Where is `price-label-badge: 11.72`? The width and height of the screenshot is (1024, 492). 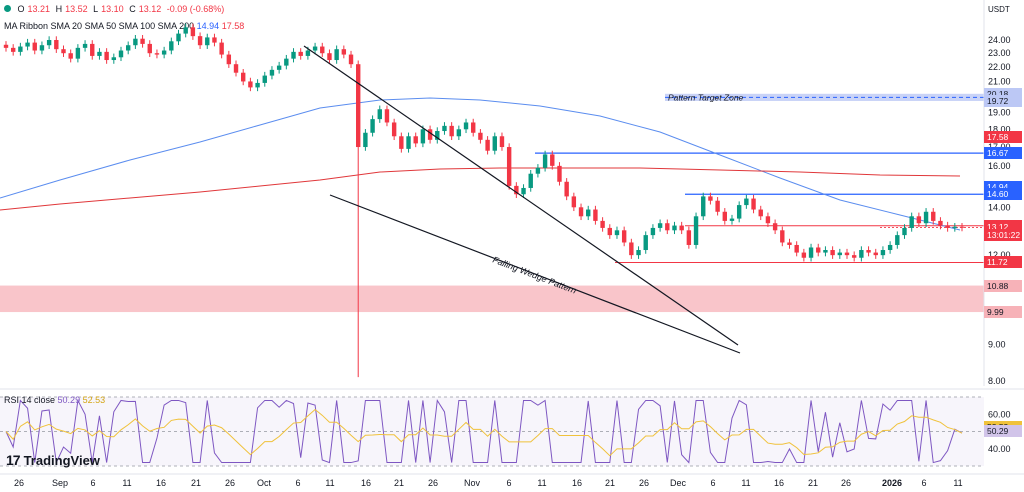 price-label-badge: 11.72 is located at coordinates (1003, 262).